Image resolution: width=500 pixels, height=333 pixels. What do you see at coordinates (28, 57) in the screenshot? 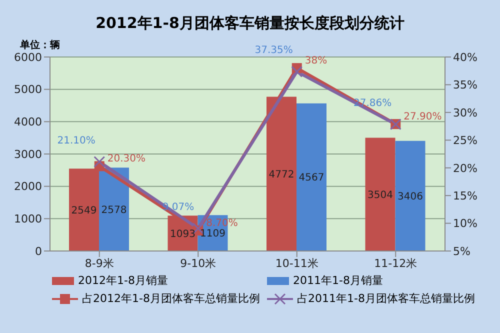
I see `y-tick-label: 6000` at bounding box center [28, 57].